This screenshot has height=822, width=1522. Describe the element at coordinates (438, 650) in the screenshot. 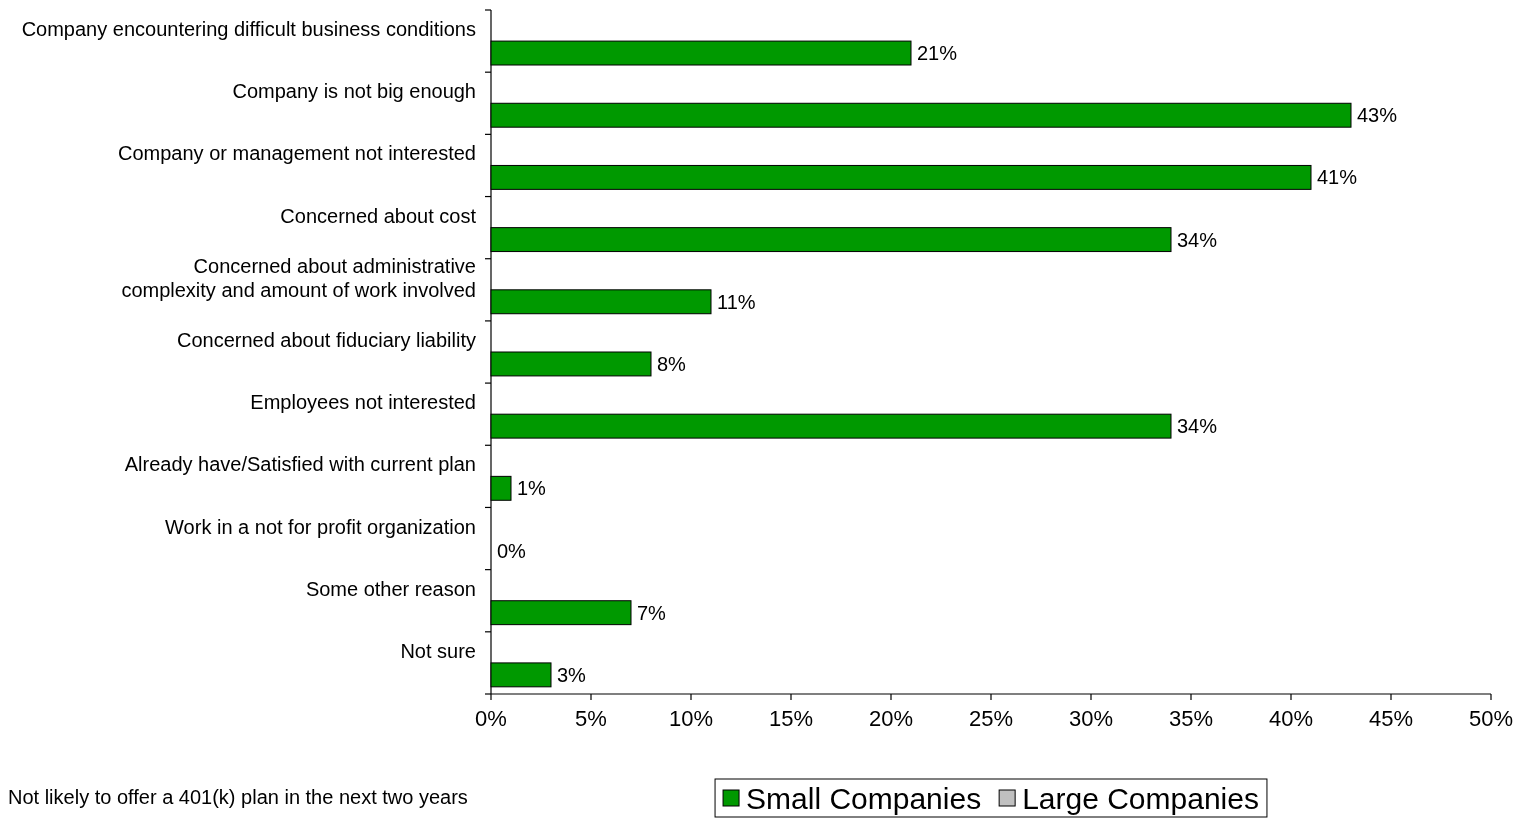

I see `y-tick-label: Not sure` at that location.